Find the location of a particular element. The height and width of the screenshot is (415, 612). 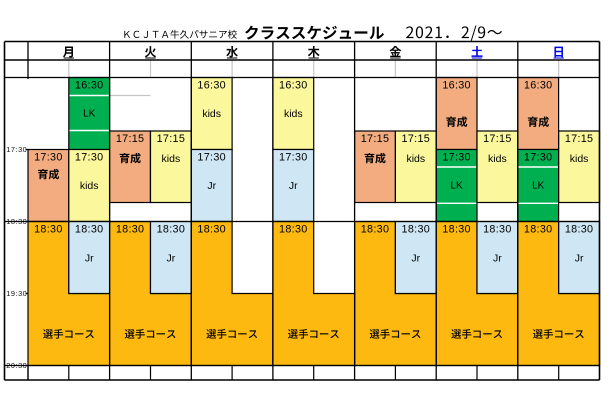

svg-text: 19:30 is located at coordinates (16, 293).